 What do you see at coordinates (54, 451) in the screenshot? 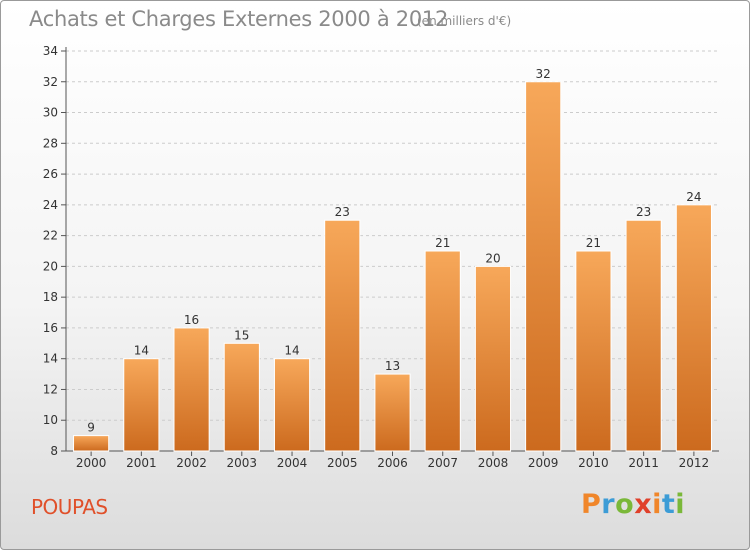
I see `y-tick-label: 8` at bounding box center [54, 451].